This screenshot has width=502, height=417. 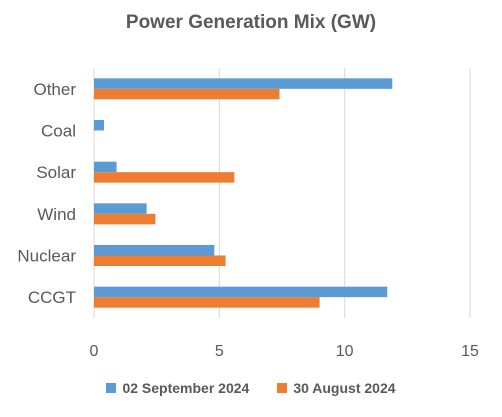 I want to click on category-label-wind: Wind, so click(x=56, y=214).